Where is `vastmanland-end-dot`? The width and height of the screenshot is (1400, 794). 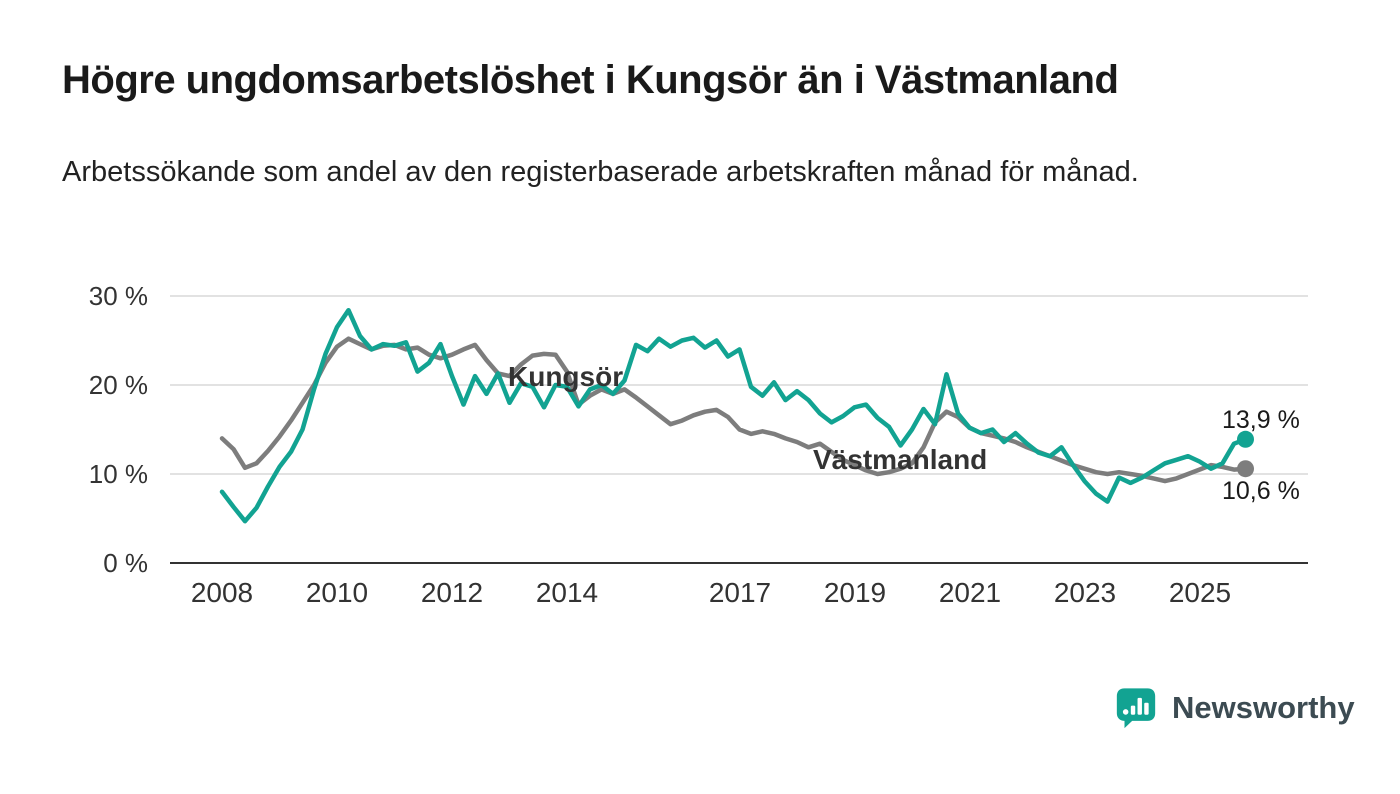
vastmanland-end-dot is located at coordinates (1245, 469).